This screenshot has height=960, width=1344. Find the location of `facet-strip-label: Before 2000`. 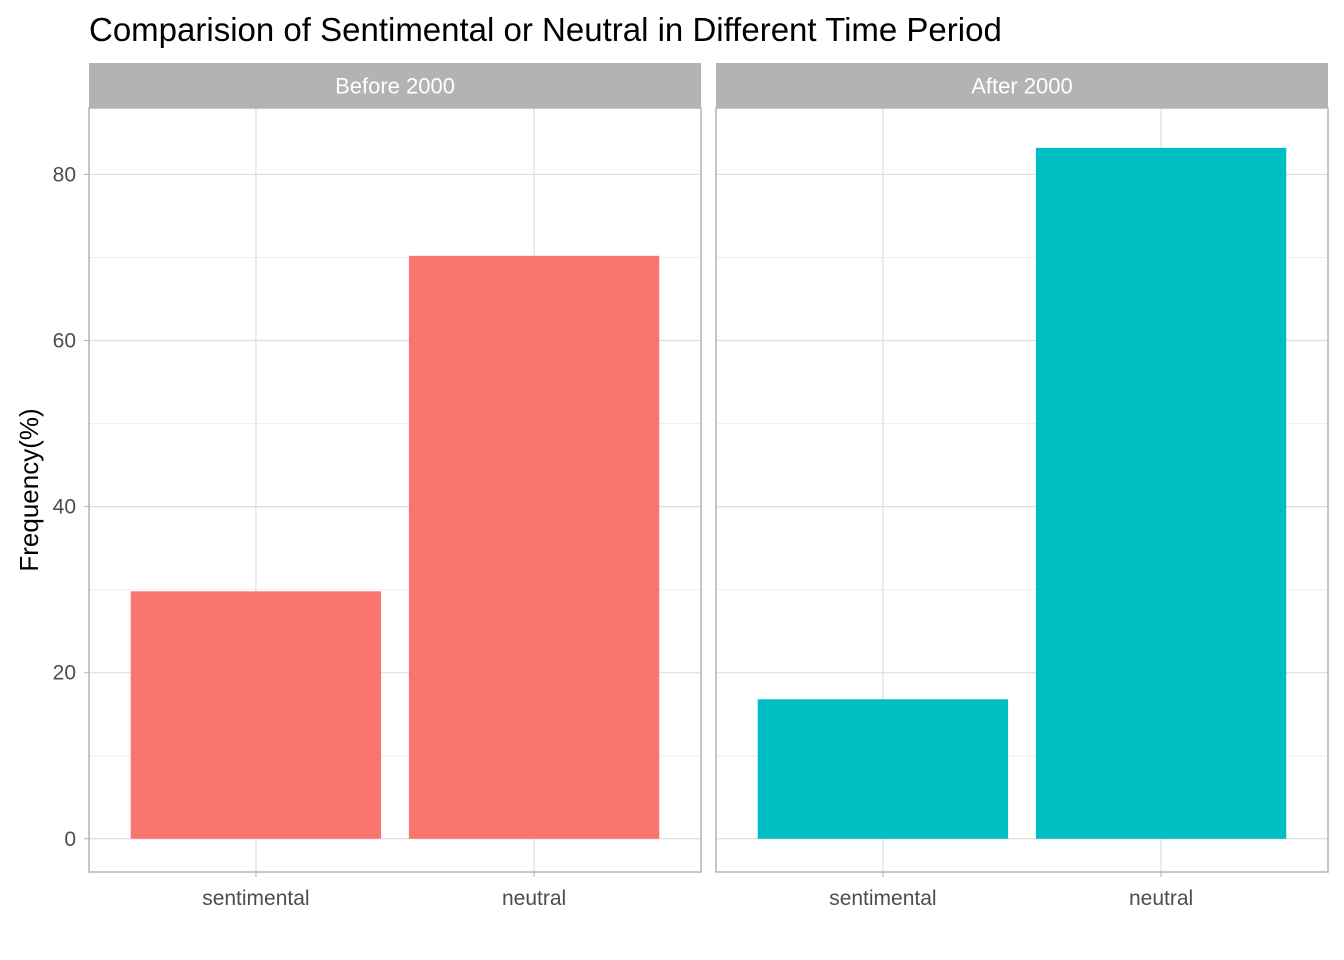

facet-strip-label: Before 2000 is located at coordinates (395, 86).